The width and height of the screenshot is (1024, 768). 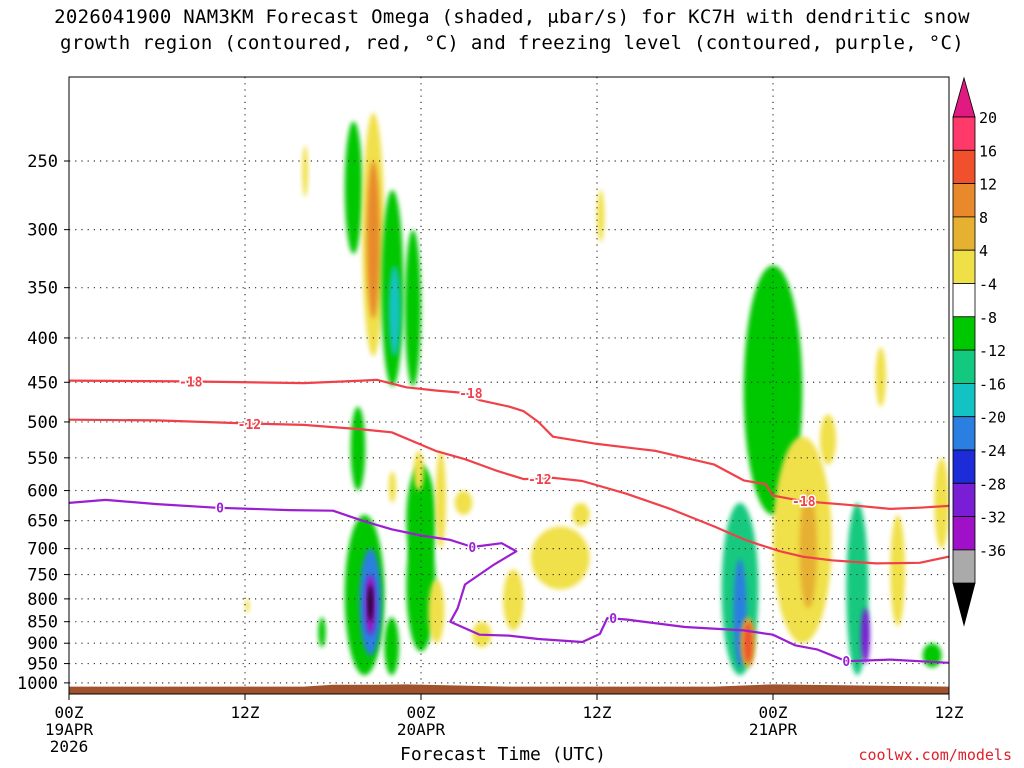 I want to click on contour-label-0-0: -18, so click(x=191, y=382).